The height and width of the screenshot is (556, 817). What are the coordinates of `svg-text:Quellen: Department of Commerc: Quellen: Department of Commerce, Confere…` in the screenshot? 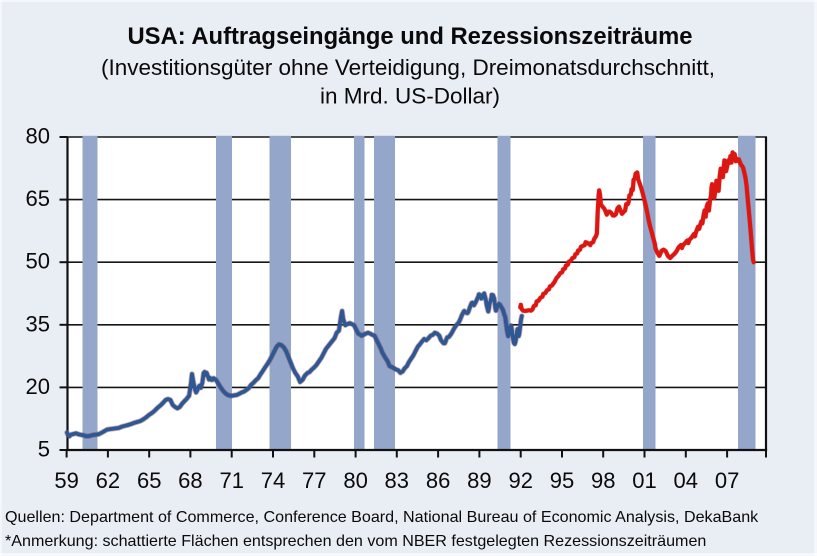 It's located at (382, 517).